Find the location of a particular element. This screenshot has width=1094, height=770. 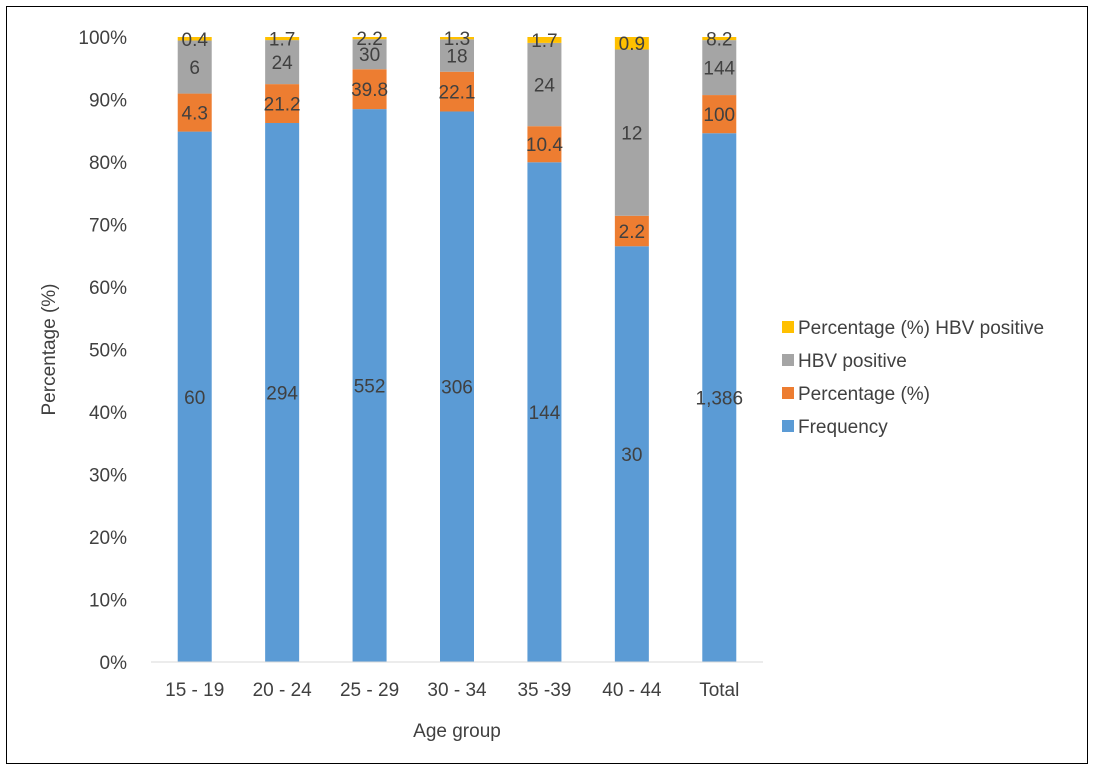

legend-label: Percentage (%) is located at coordinates (864, 394).